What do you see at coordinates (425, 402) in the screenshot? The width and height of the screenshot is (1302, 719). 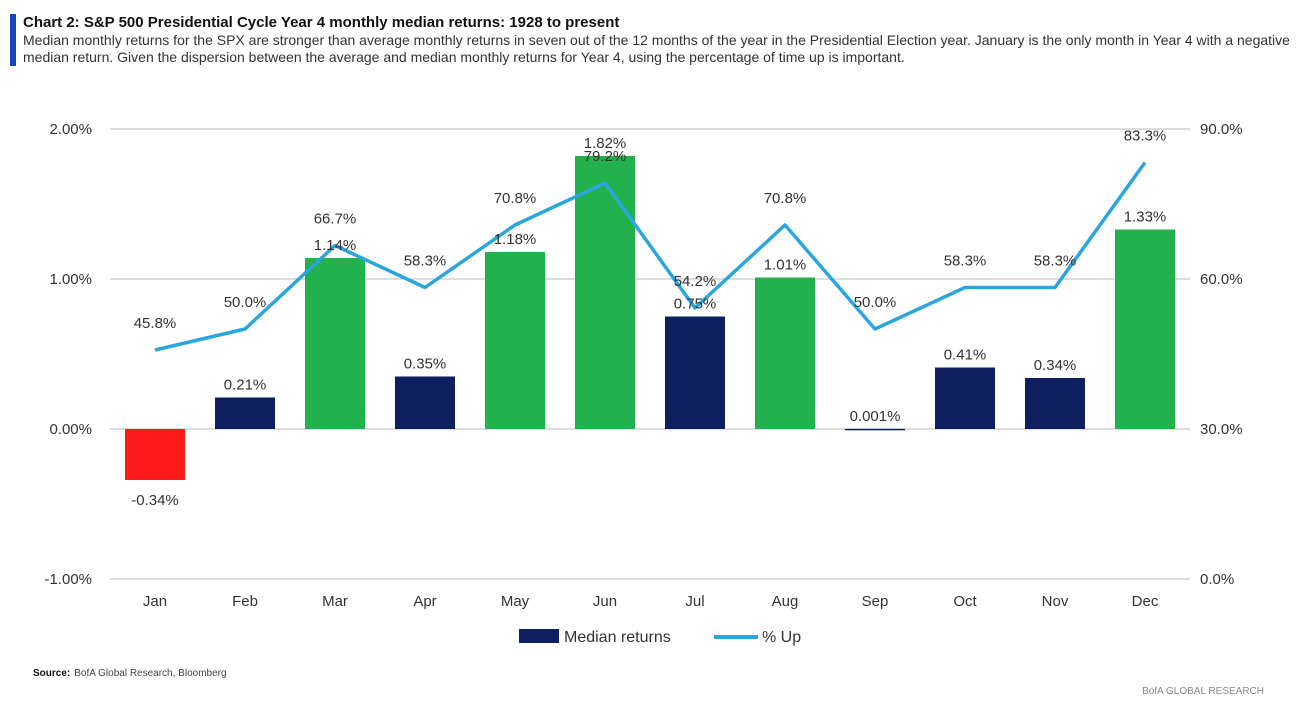 I see `bar-apr` at bounding box center [425, 402].